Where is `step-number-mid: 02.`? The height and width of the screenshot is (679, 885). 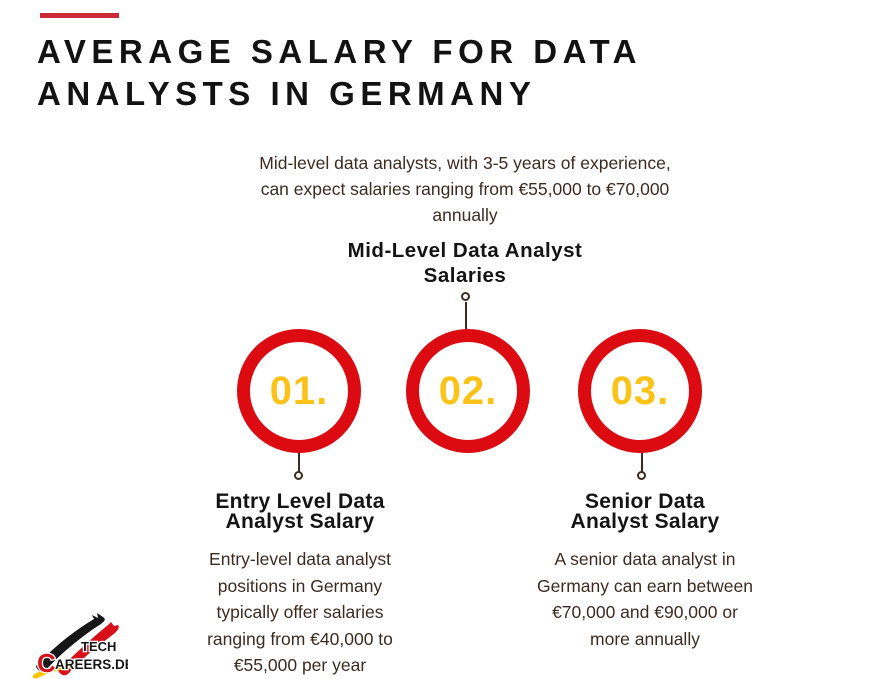 step-number-mid: 02. is located at coordinates (468, 390).